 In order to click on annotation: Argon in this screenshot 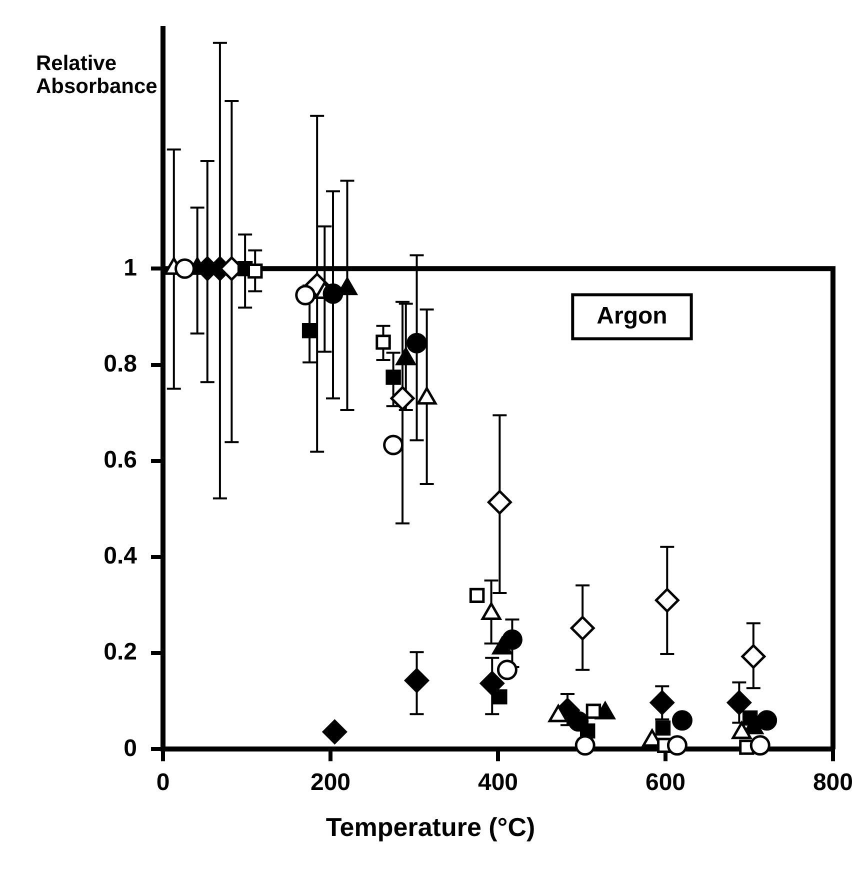, I will do `click(632, 316)`.